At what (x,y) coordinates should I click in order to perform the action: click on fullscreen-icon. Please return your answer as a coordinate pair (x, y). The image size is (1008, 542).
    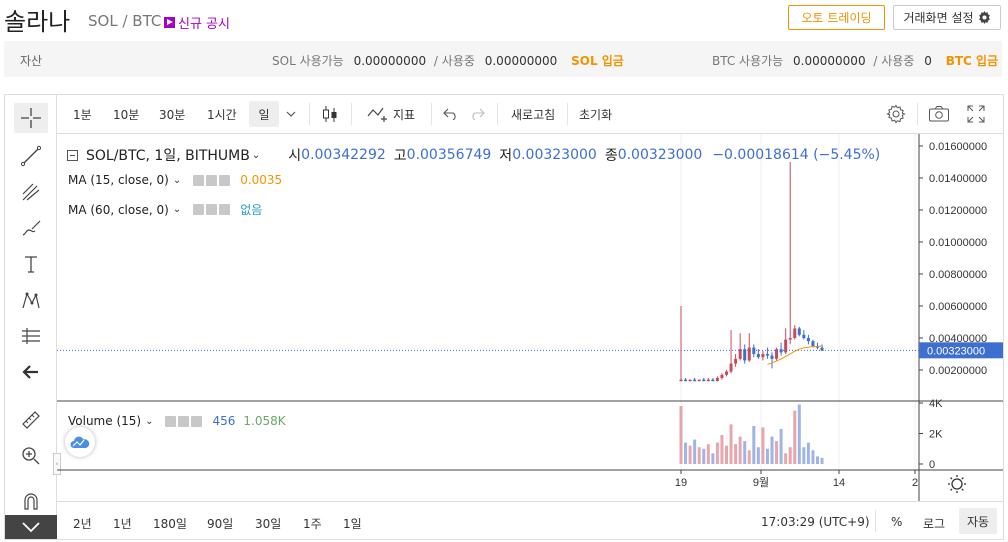
    Looking at the image, I should click on (976, 114).